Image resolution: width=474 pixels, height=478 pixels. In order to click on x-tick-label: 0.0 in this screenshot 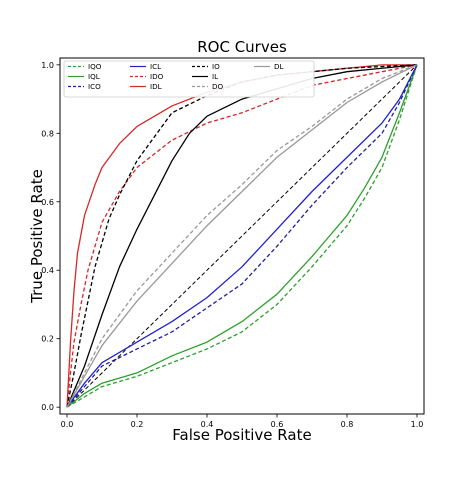, I will do `click(67, 424)`.